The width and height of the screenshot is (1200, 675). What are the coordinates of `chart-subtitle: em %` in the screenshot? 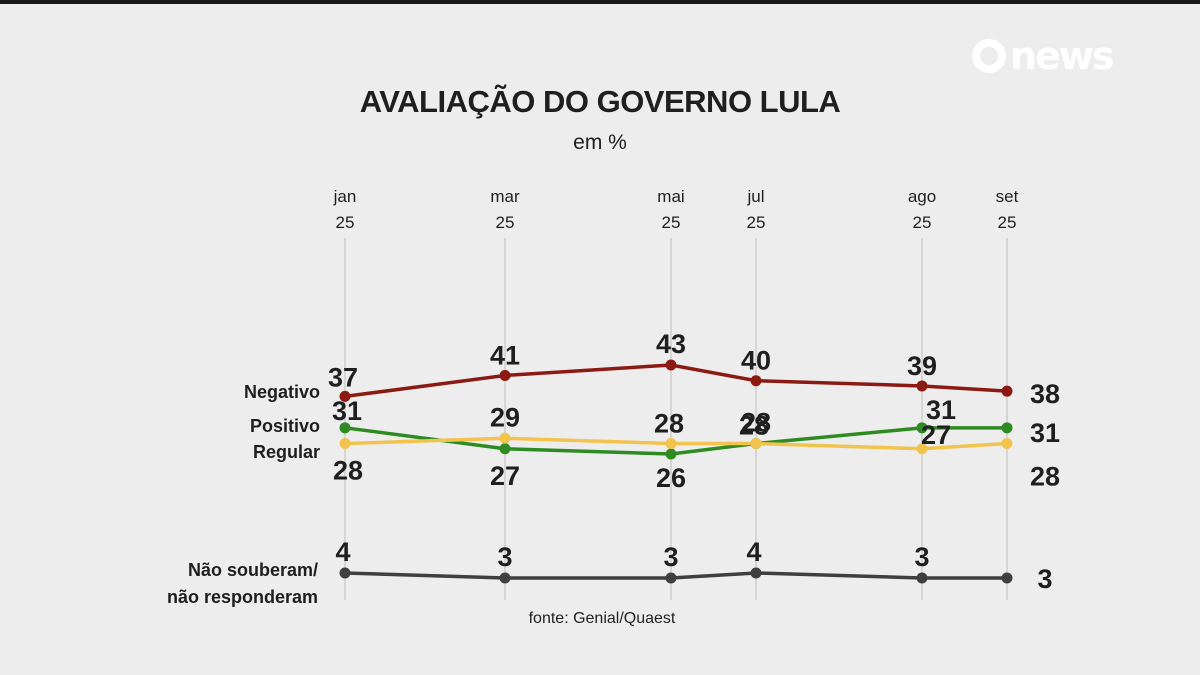 It's located at (600, 142).